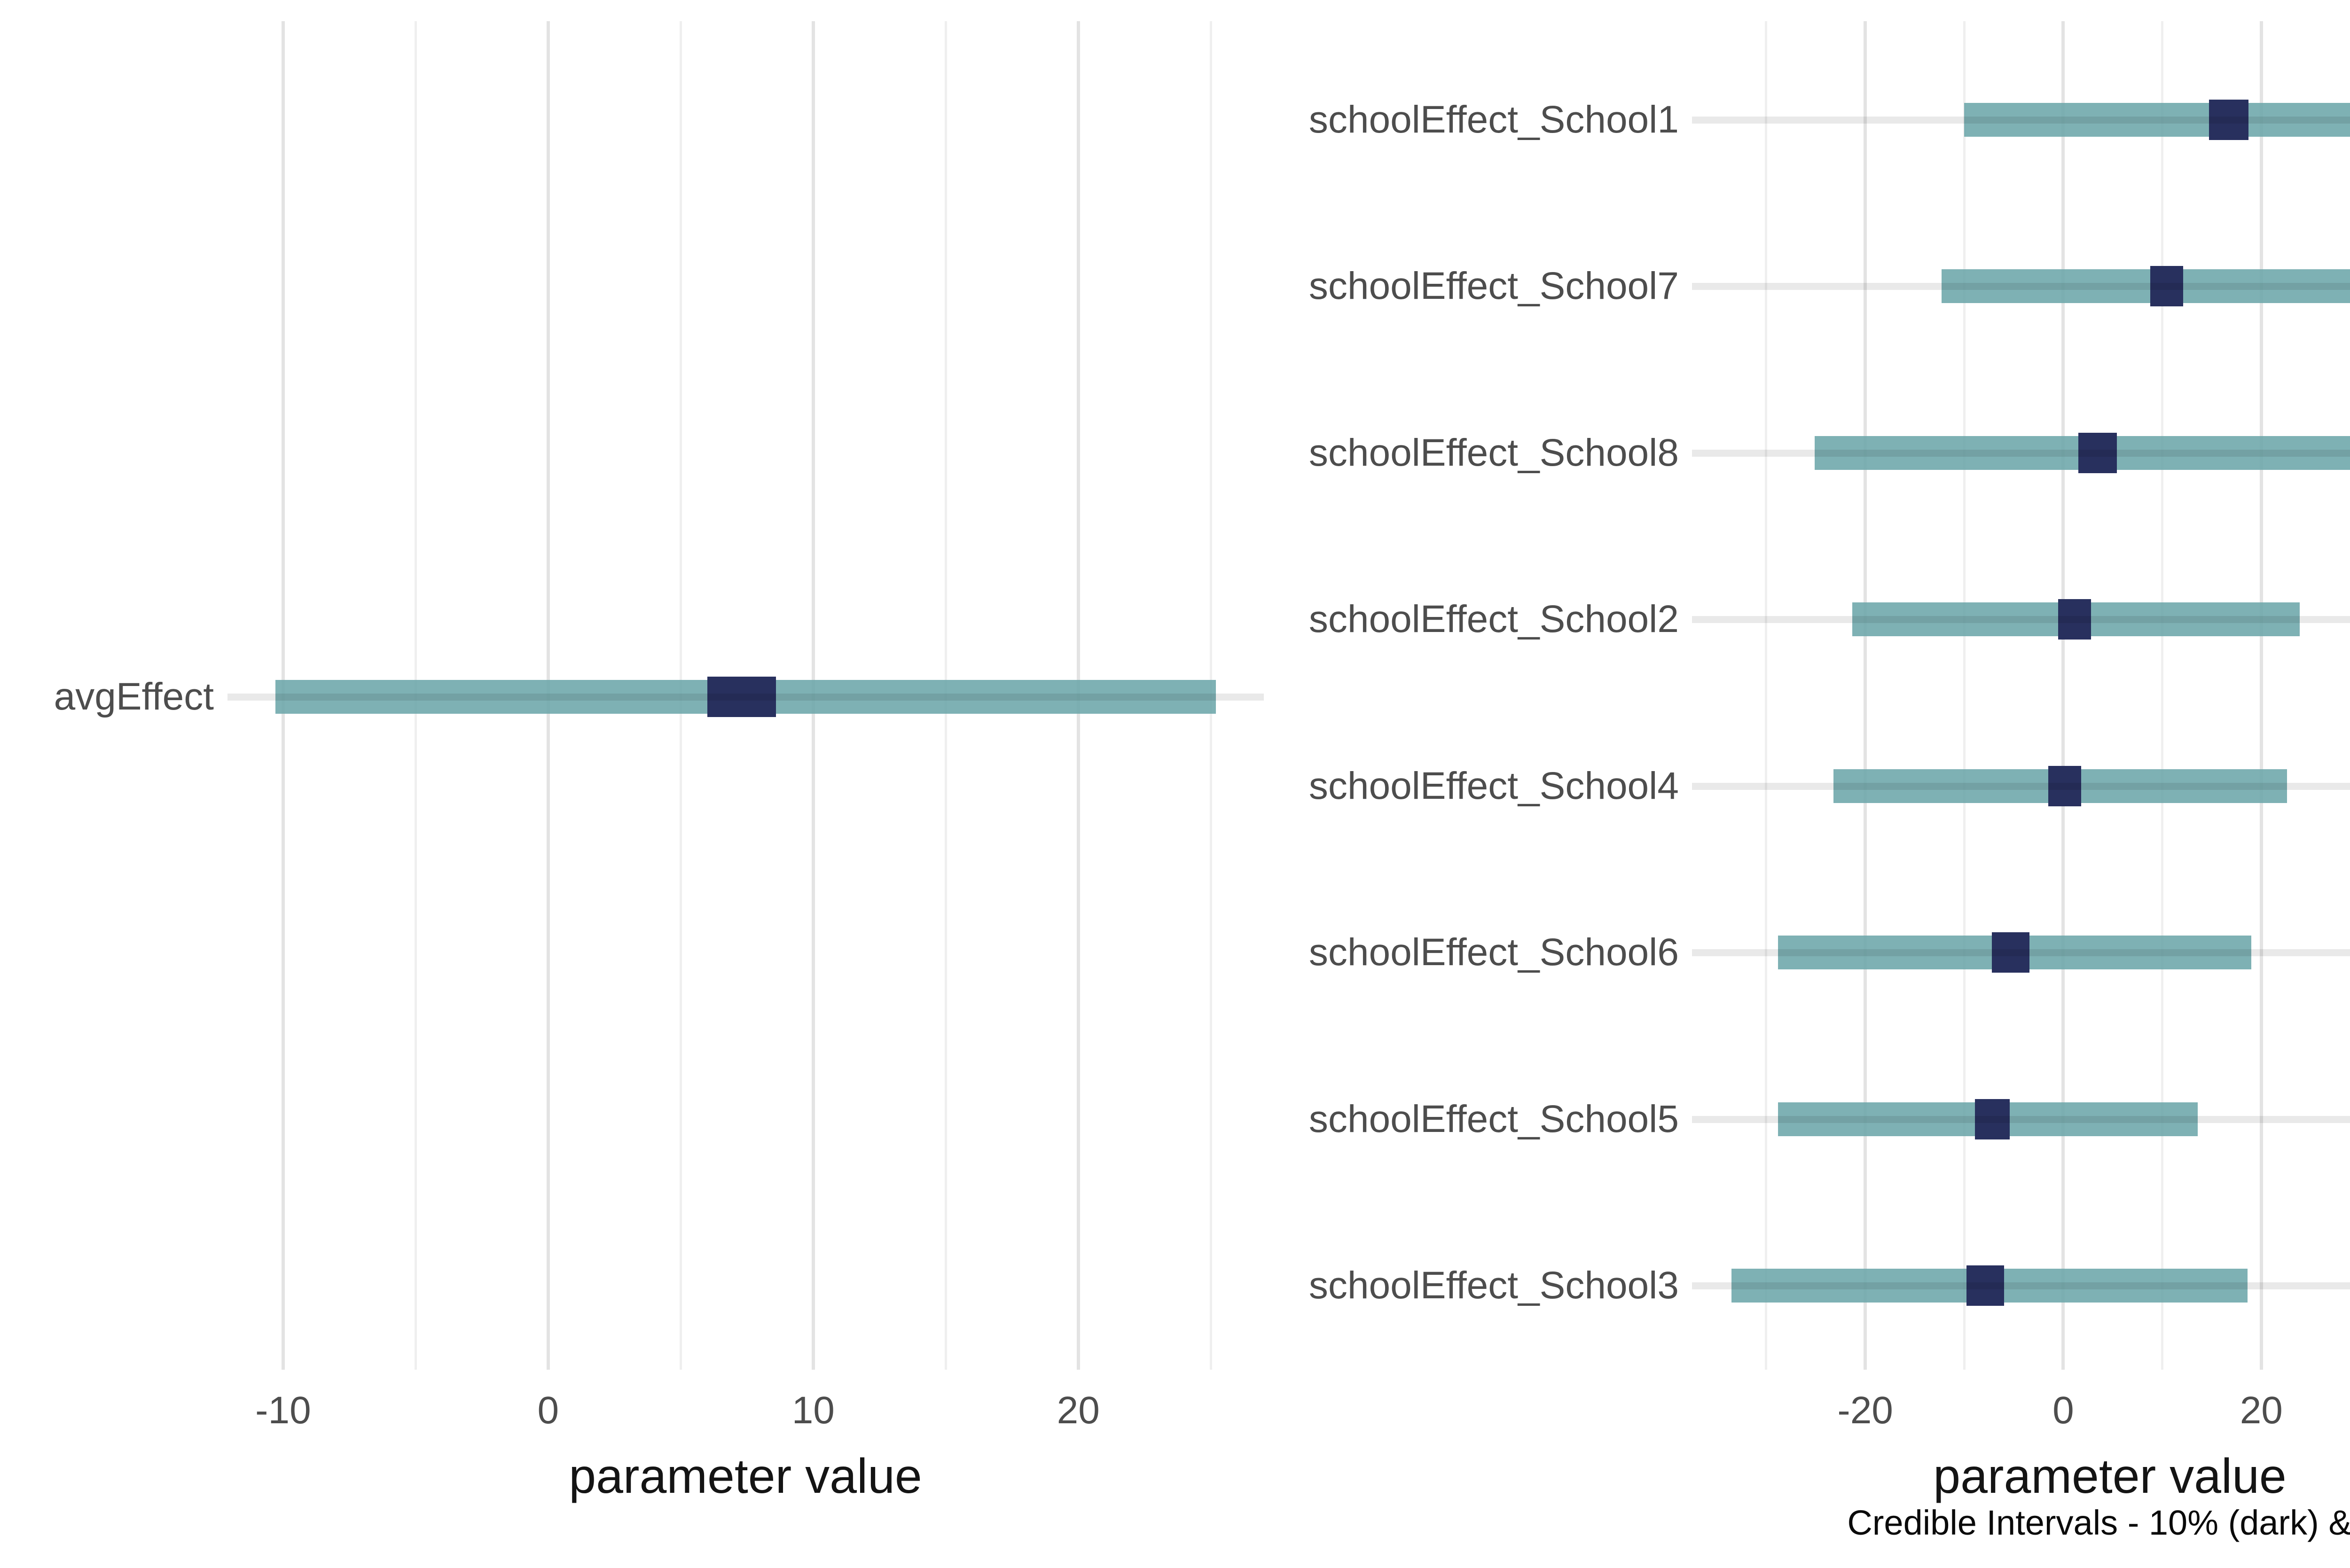 This screenshot has width=2350, height=1568. Describe the element at coordinates (1493, 1286) in the screenshot. I see `y-axis-label: schoolEffect_School3` at that location.